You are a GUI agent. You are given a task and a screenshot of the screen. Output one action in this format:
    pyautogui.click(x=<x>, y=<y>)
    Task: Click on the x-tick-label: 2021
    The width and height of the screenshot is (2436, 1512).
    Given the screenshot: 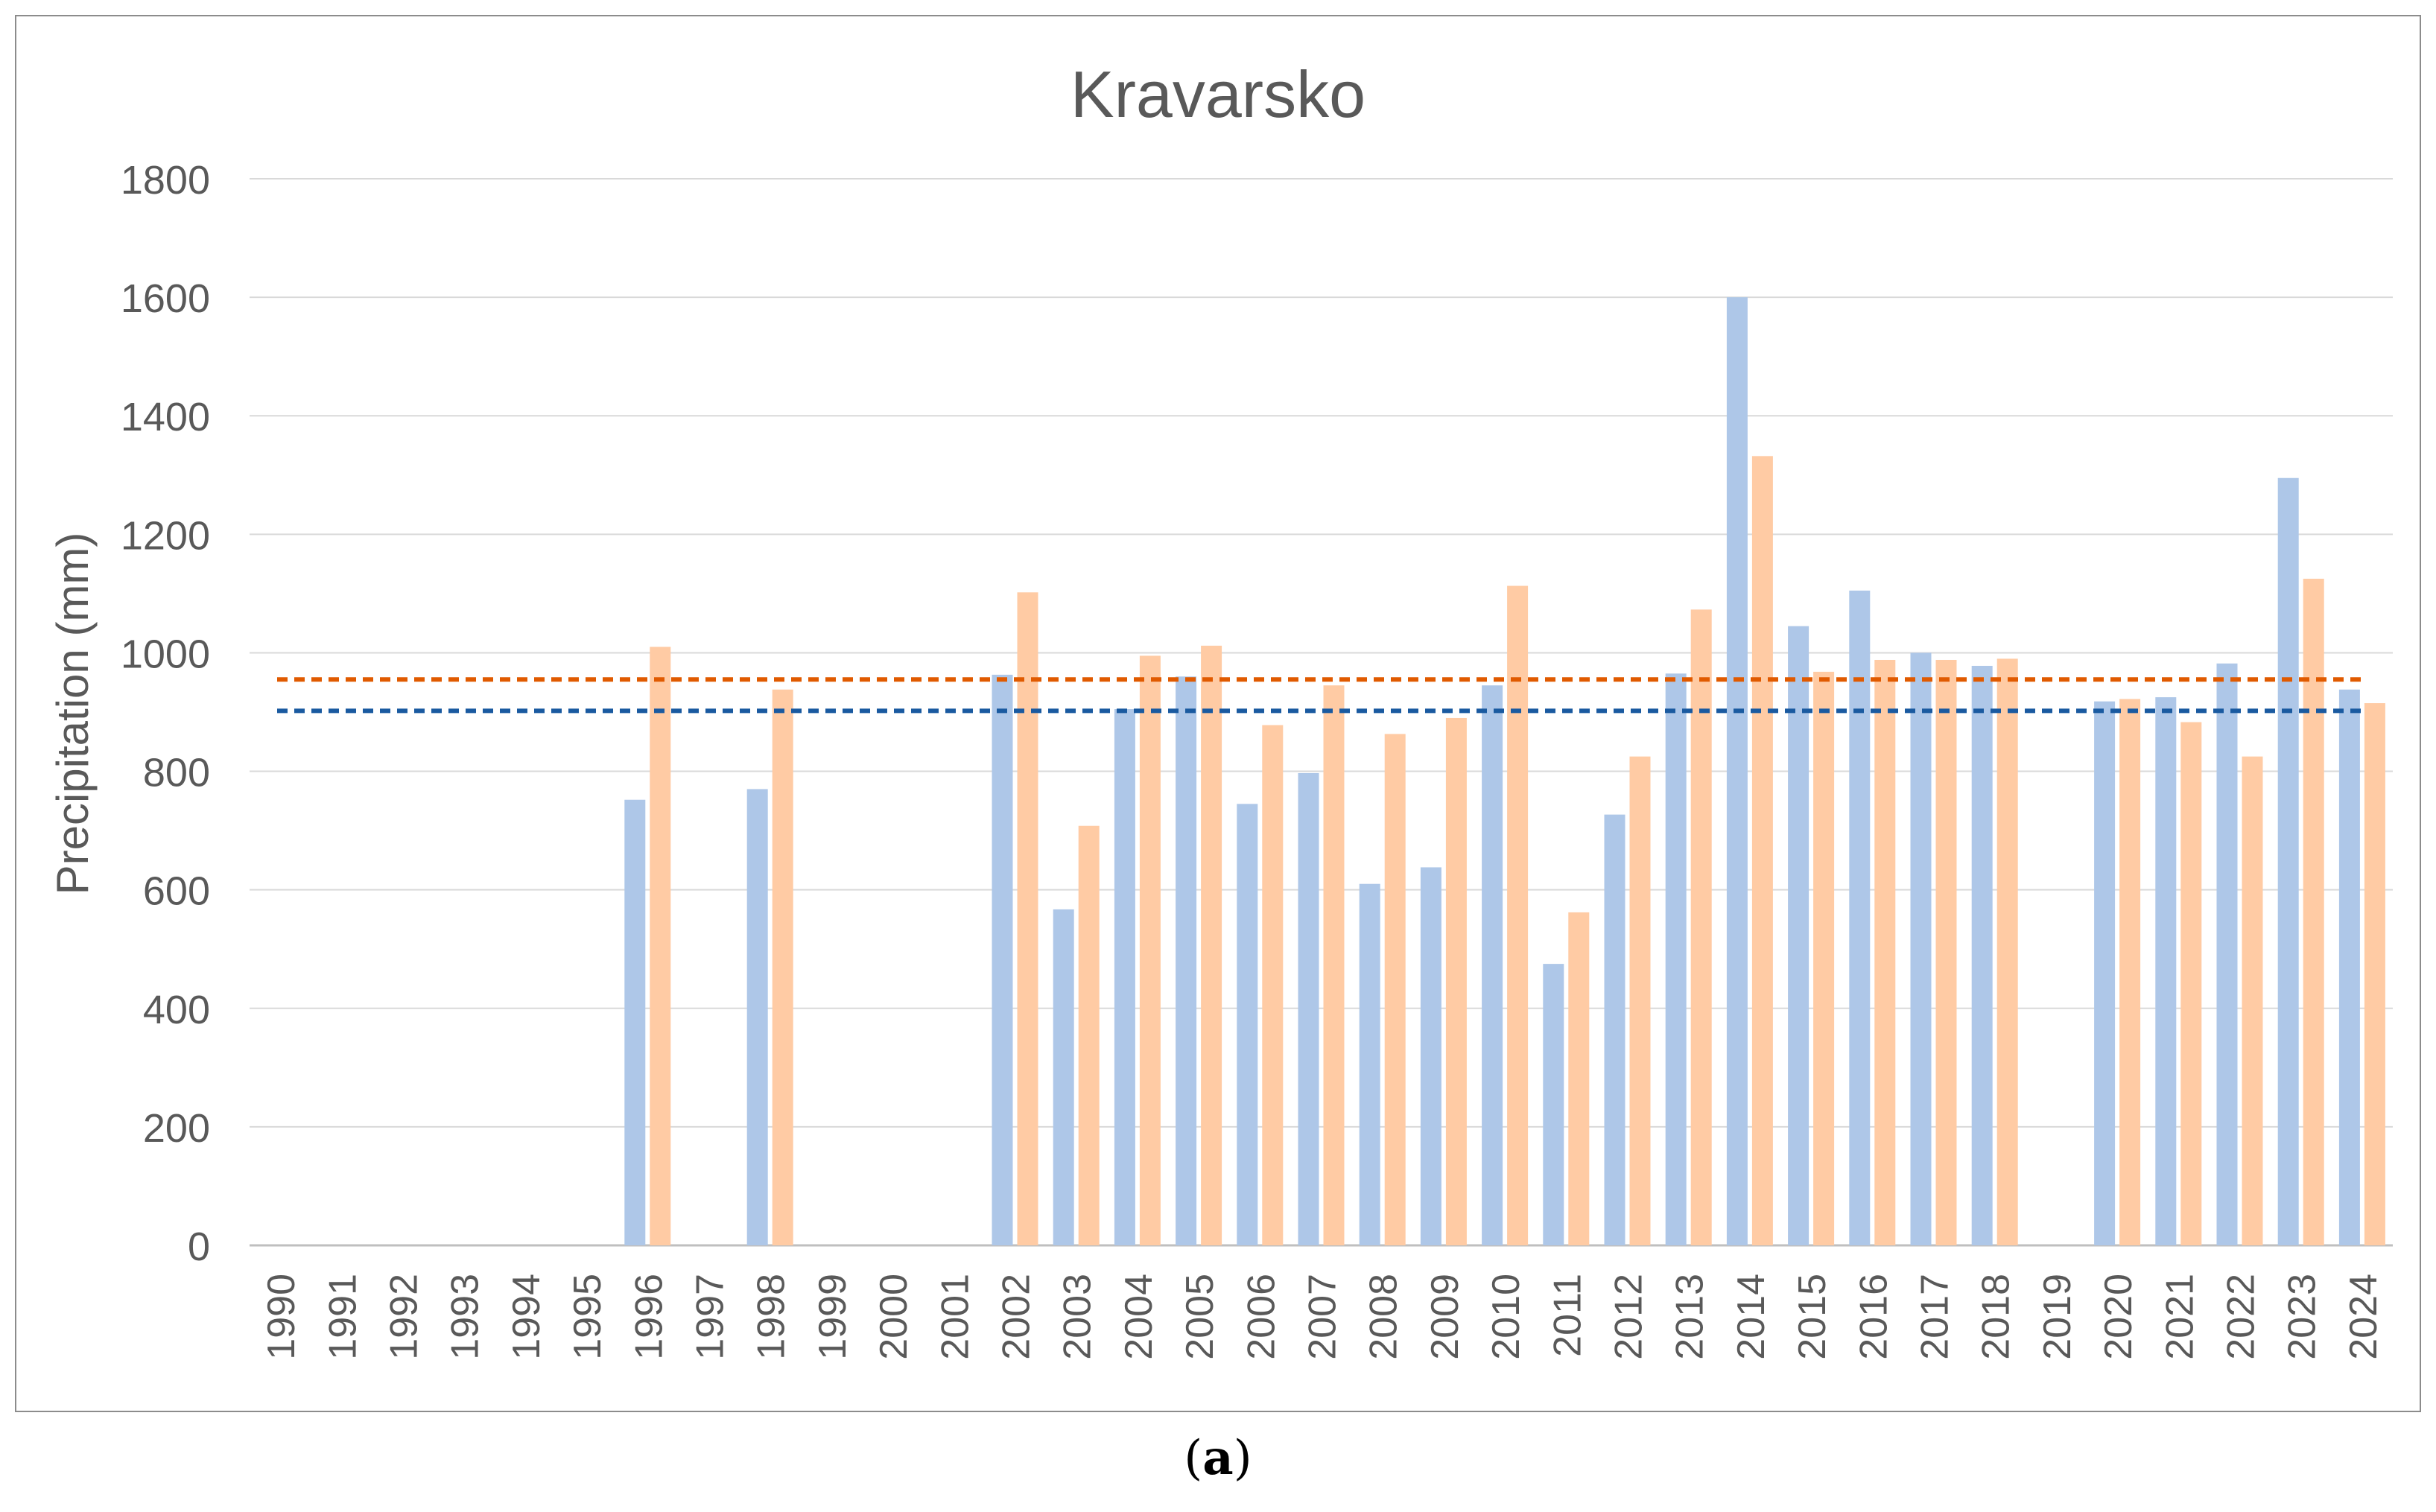 What is the action you would take?
    pyautogui.click(x=2179, y=1317)
    